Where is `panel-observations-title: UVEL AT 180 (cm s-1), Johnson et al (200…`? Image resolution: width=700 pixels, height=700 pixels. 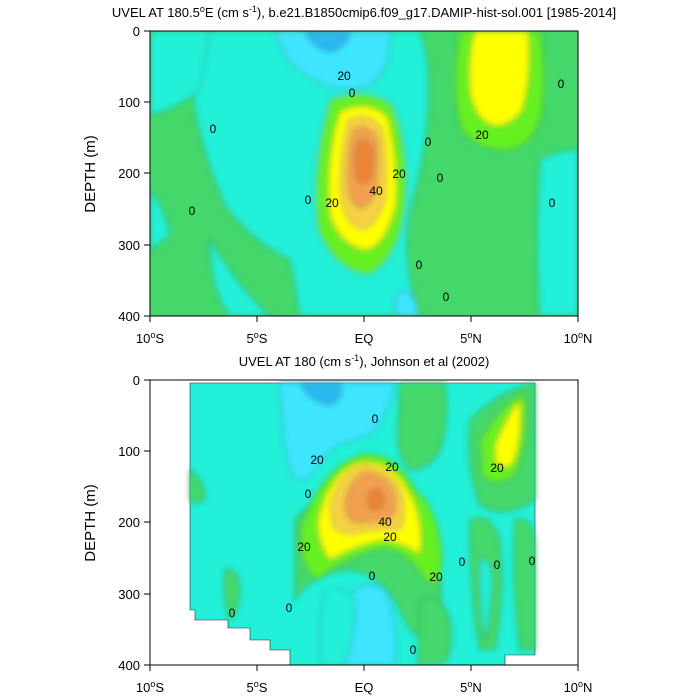
panel-observations-title: UVEL AT 180 (cm s-1), Johnson et al (200… is located at coordinates (364, 361).